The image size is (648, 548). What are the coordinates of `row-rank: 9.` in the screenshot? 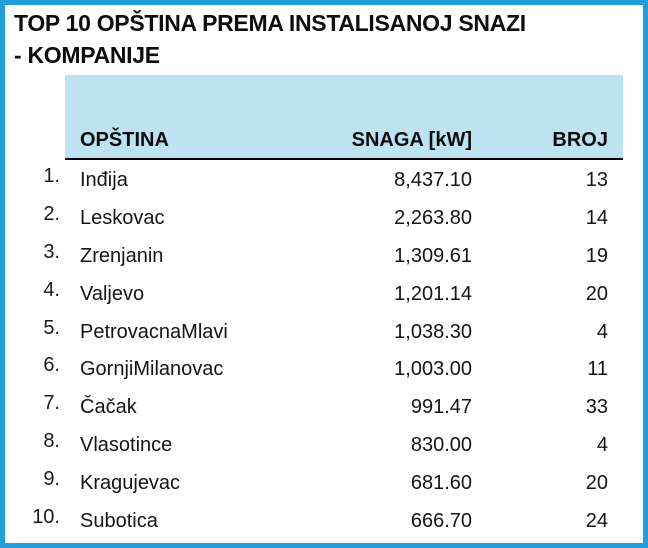 It's located at (51, 478).